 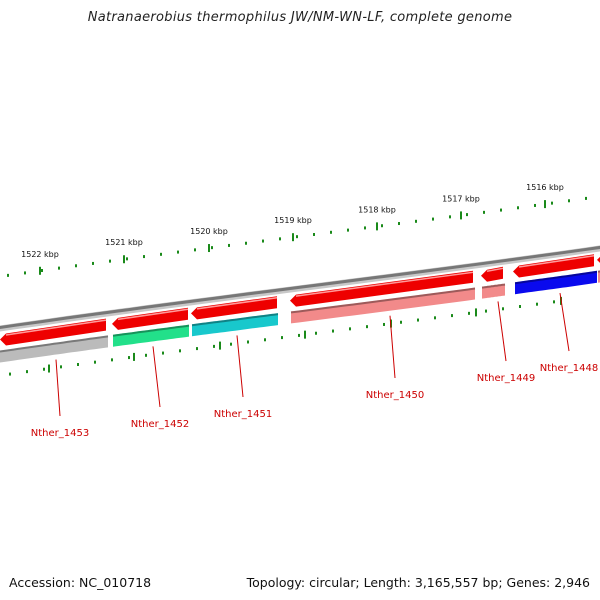 I want to click on gene-label: Nther_1449, so click(x=506, y=378).